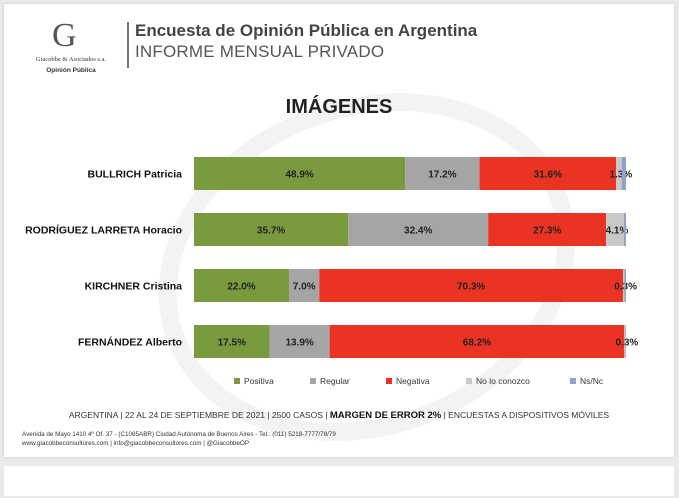 This screenshot has width=679, height=498. I want to click on data-label: 31.6%, so click(548, 175).